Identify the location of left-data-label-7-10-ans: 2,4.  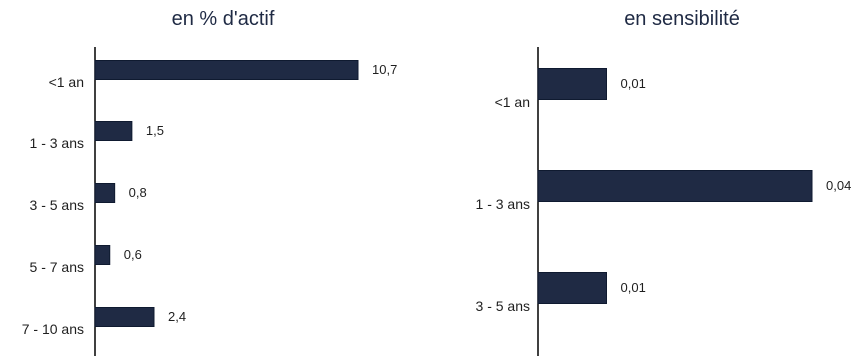
(177, 316).